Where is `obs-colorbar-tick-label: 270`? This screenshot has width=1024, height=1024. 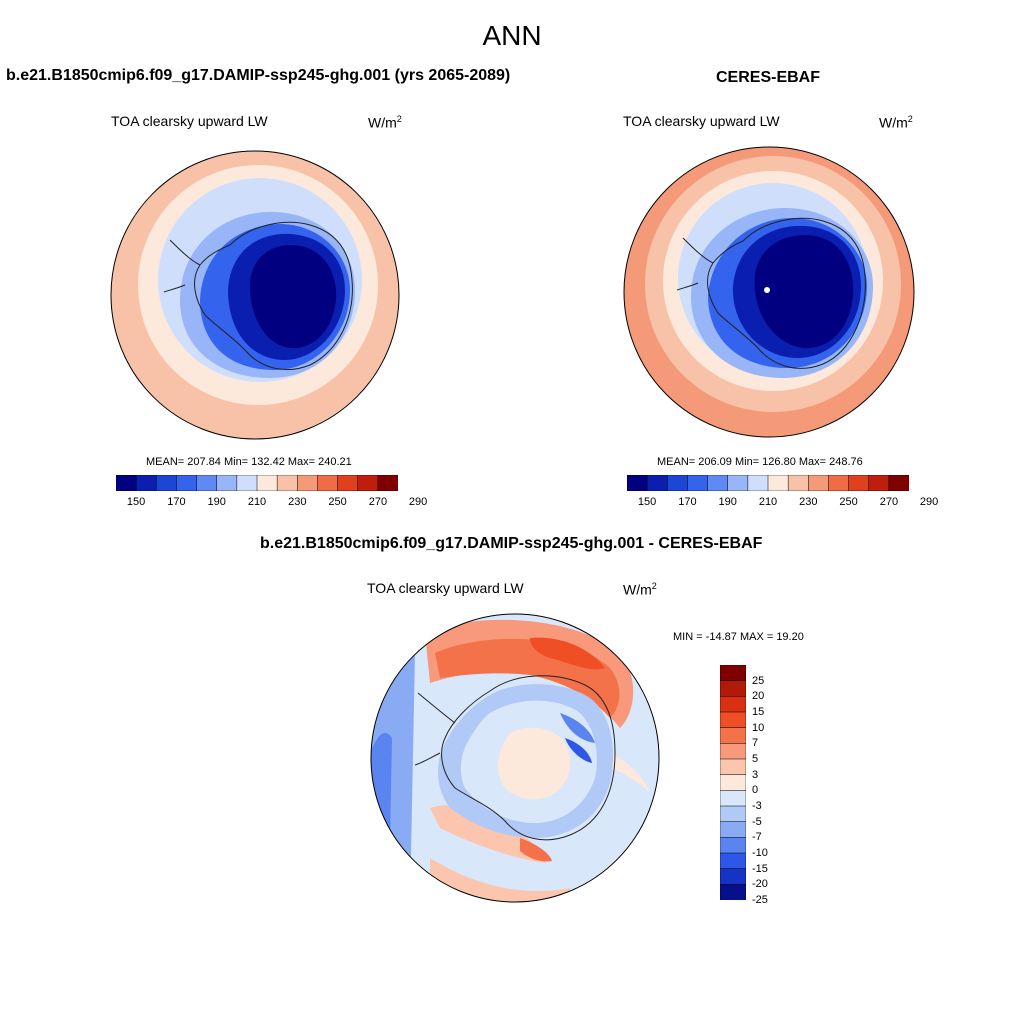
obs-colorbar-tick-label: 270 is located at coordinates (889, 502).